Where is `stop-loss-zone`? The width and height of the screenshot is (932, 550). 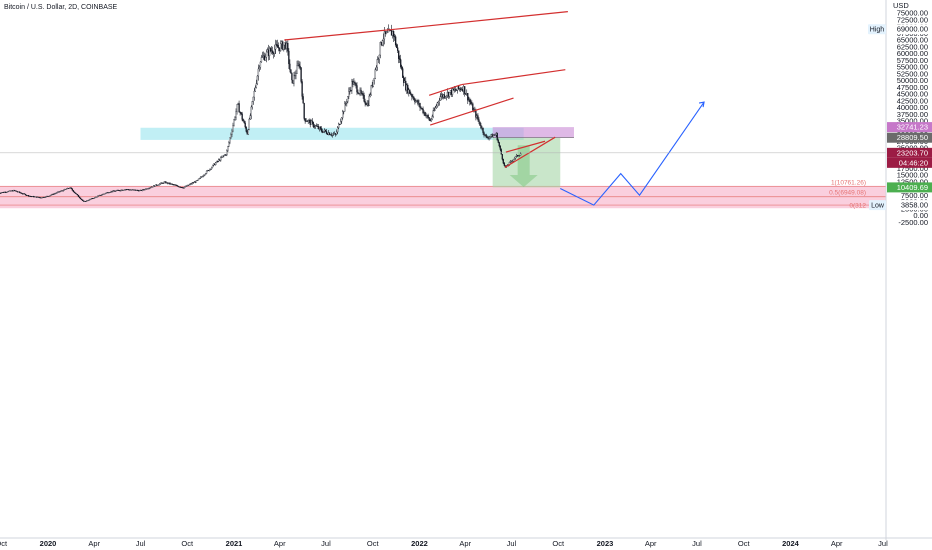 stop-loss-zone is located at coordinates (533, 132).